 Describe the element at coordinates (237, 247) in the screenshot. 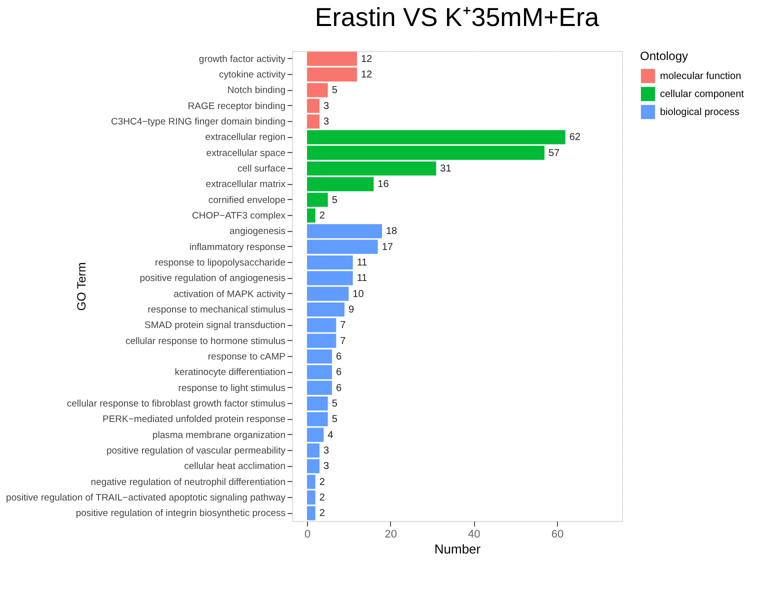

I see `y-tick-label: inflammatory response` at that location.